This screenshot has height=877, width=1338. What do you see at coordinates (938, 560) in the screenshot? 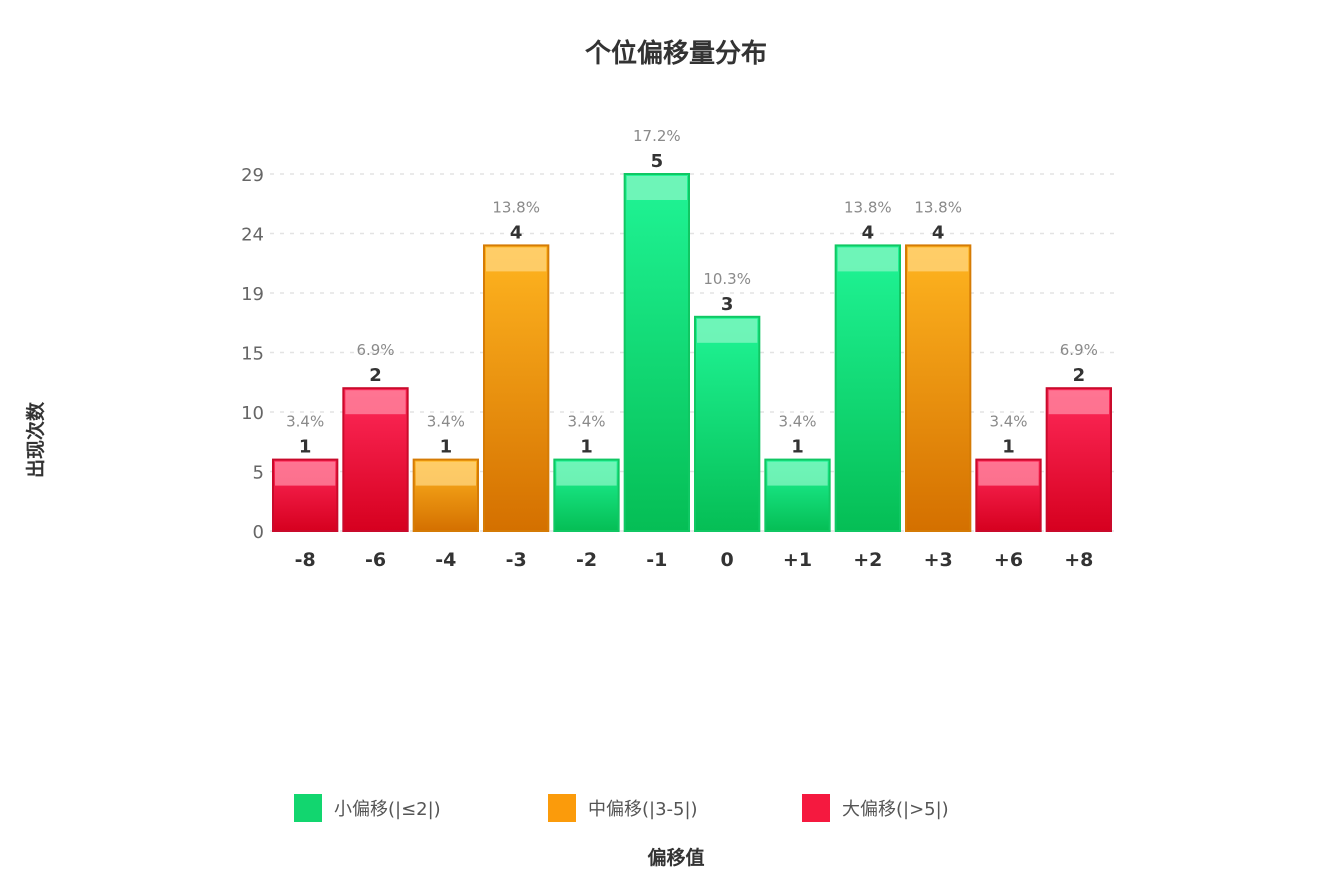
I see `x-tick-label: +3` at bounding box center [938, 560].